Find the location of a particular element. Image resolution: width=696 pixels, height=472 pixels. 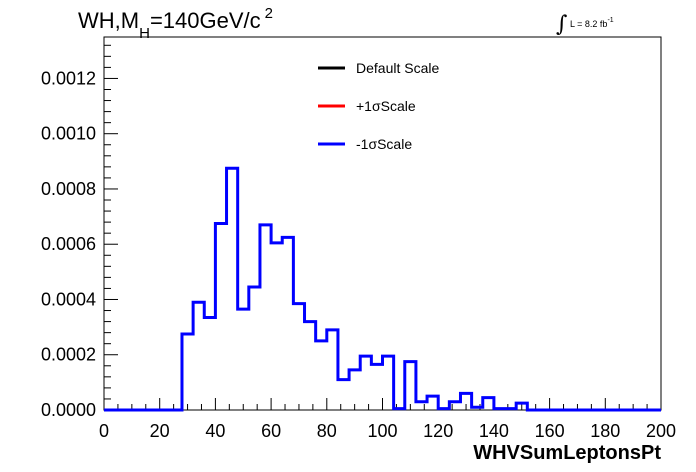

y-tick-label: 0.0012 is located at coordinates (68, 78).